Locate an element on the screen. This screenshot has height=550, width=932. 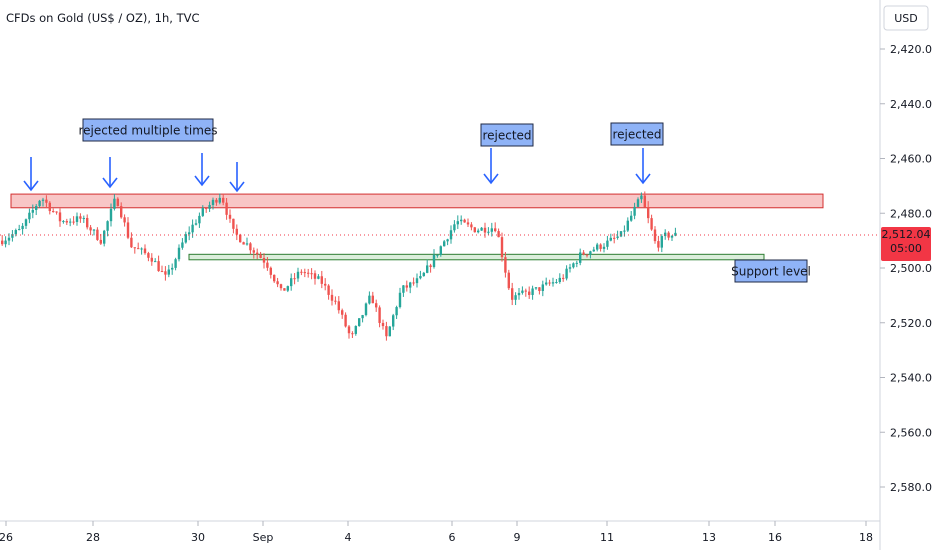
symbol-title: CFDs on Gold (US$ / OZ), 1h, TVC is located at coordinates (103, 18).